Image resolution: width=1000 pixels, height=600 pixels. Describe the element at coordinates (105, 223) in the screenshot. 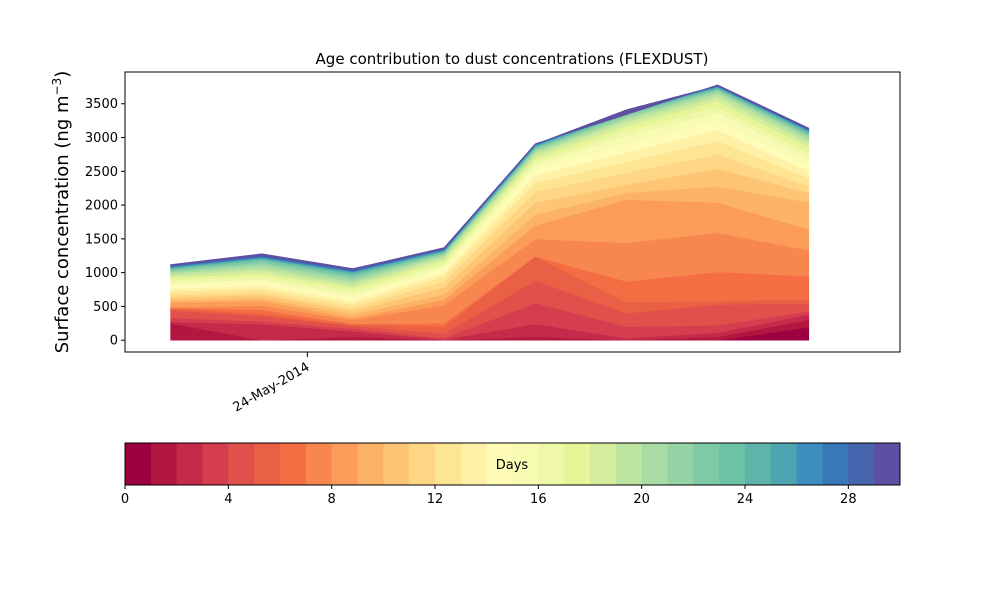

I see `y-axis: 0 500 1000 1500 2000 2500 3000 3500` at that location.